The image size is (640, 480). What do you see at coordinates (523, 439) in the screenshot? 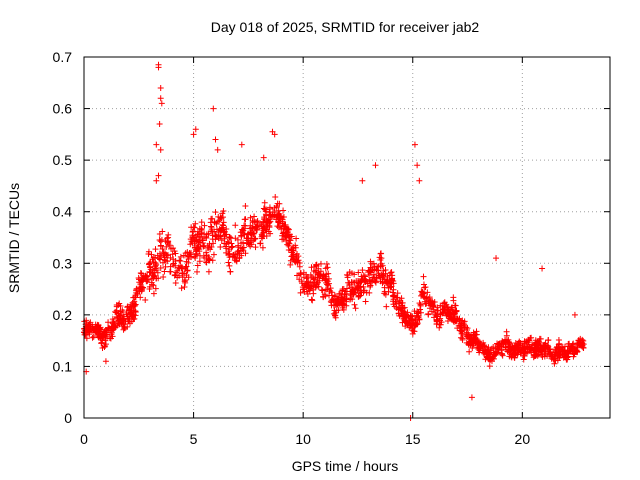
I see `x-tick-label: 20` at bounding box center [523, 439].